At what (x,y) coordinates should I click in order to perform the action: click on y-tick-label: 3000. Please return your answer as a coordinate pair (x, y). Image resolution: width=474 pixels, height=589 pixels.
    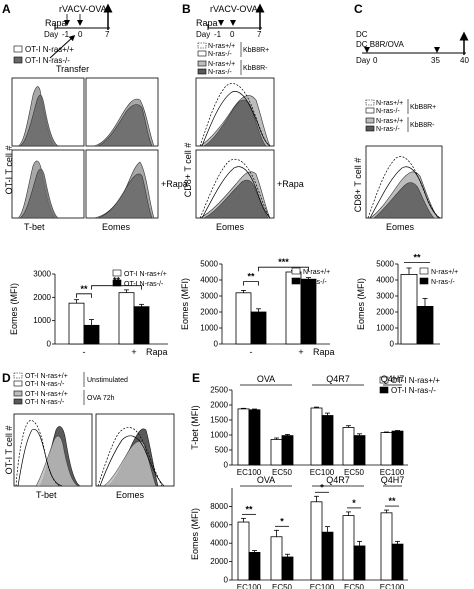
    Looking at the image, I should click on (209, 296).